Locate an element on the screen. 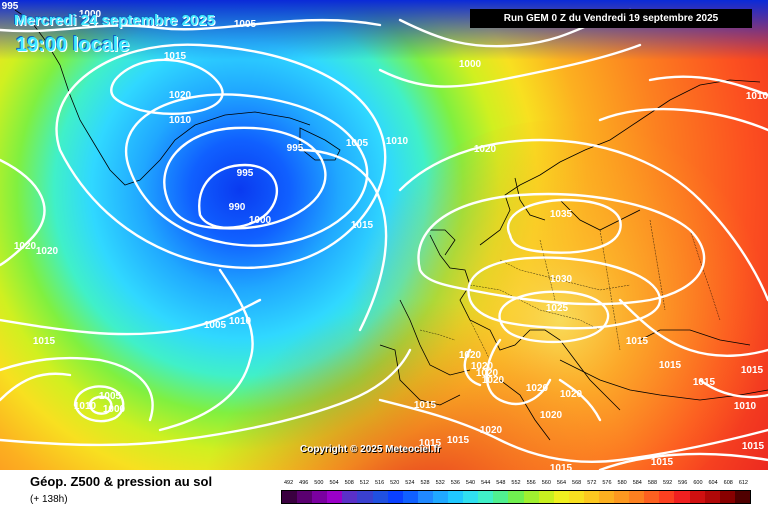 The height and width of the screenshot is (512, 768). isobar-label: 990 is located at coordinates (237, 207).